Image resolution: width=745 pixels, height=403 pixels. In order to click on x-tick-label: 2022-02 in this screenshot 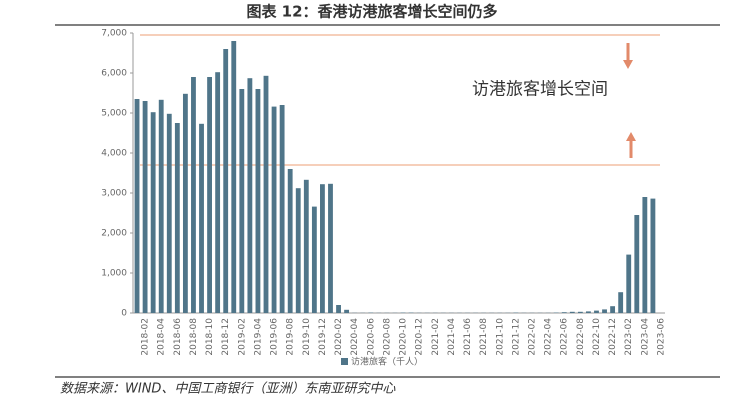, I will do `click(533, 337)`.